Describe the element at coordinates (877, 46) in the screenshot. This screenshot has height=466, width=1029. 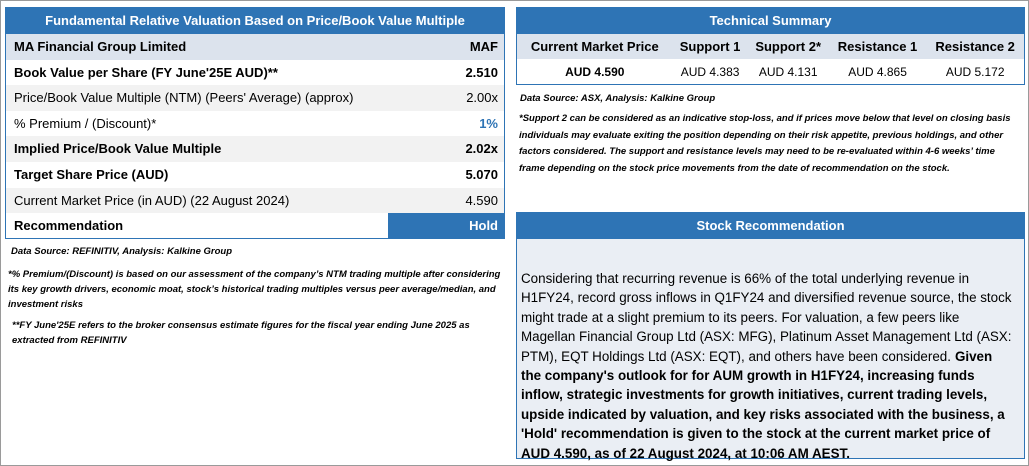
I see `header-cell: Resistance 1` at that location.